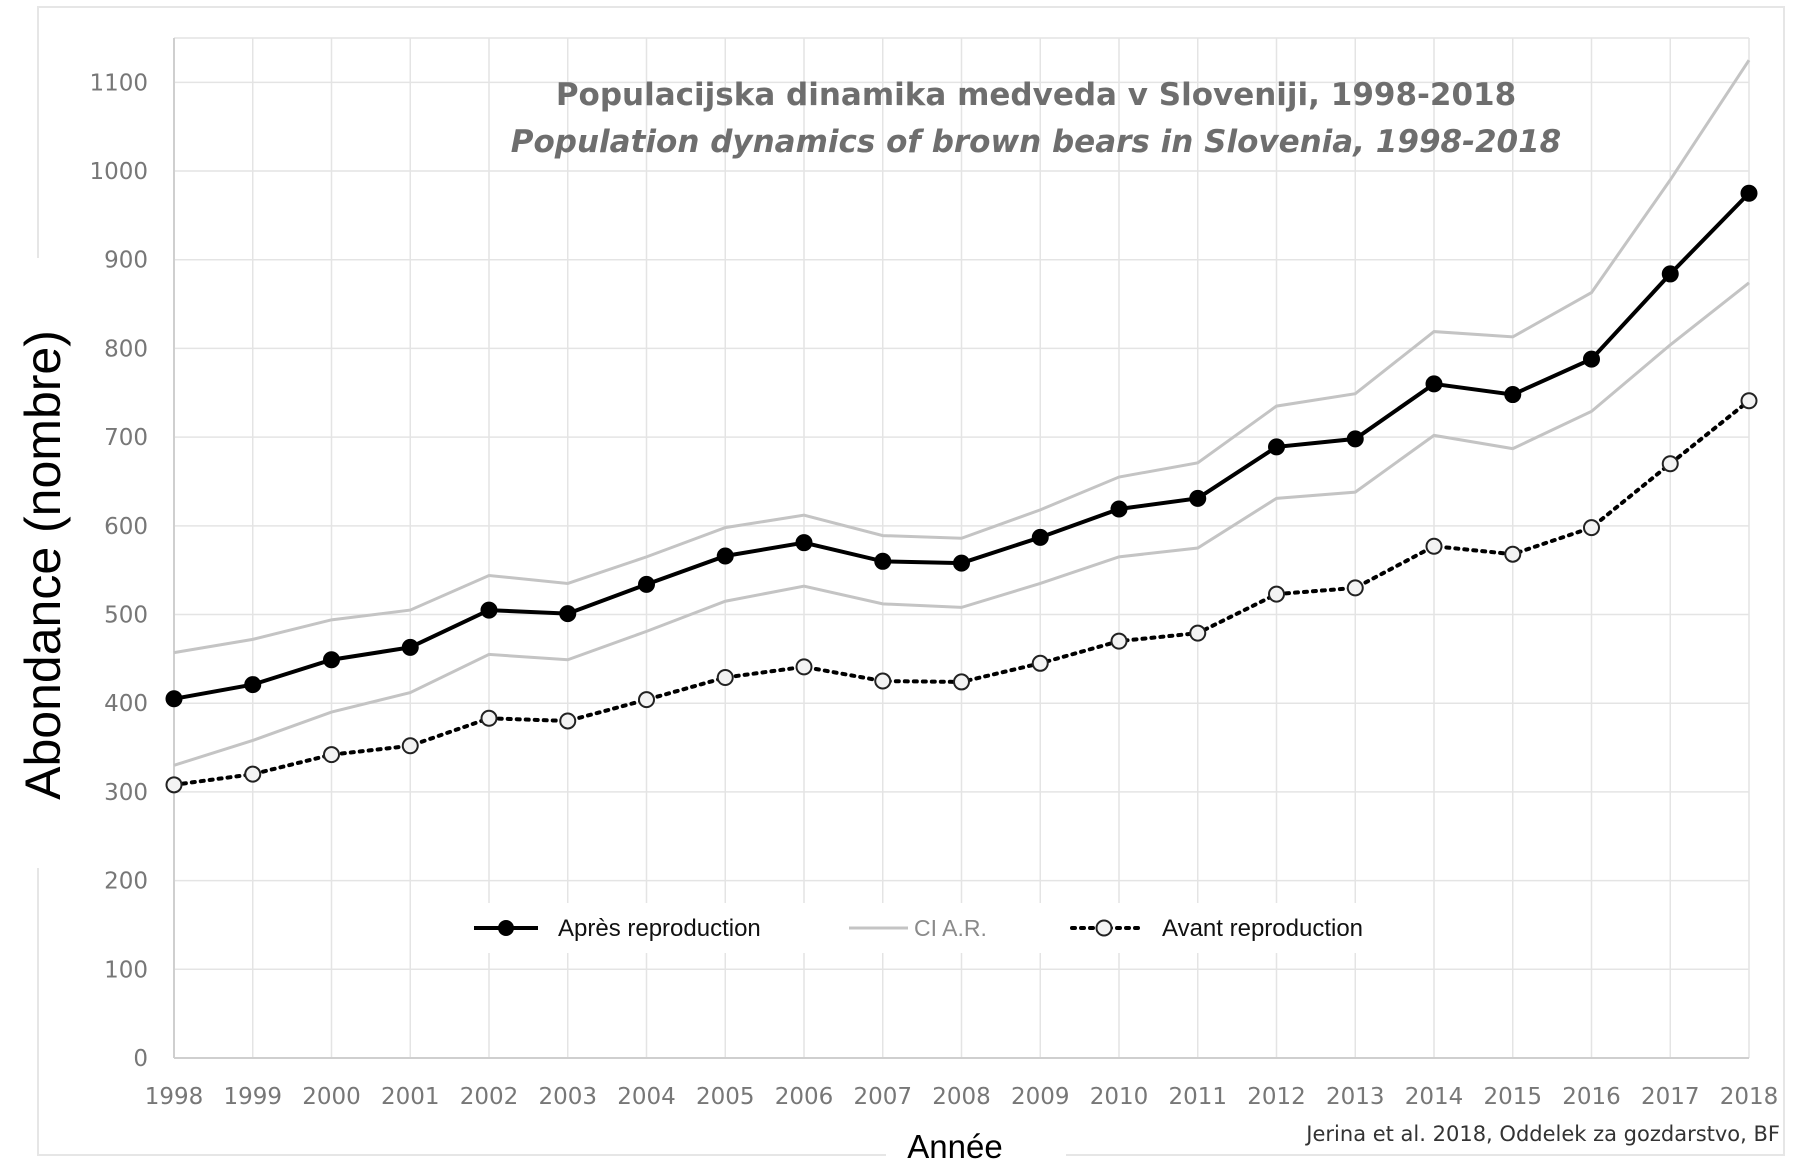  I want to click on y-tick-400: 400, so click(126, 704).